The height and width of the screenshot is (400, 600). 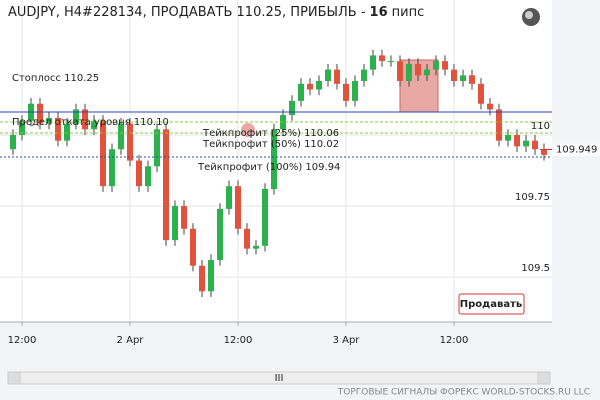 What do you see at coordinates (248, 130) in the screenshot?
I see `marker` at bounding box center [248, 130].